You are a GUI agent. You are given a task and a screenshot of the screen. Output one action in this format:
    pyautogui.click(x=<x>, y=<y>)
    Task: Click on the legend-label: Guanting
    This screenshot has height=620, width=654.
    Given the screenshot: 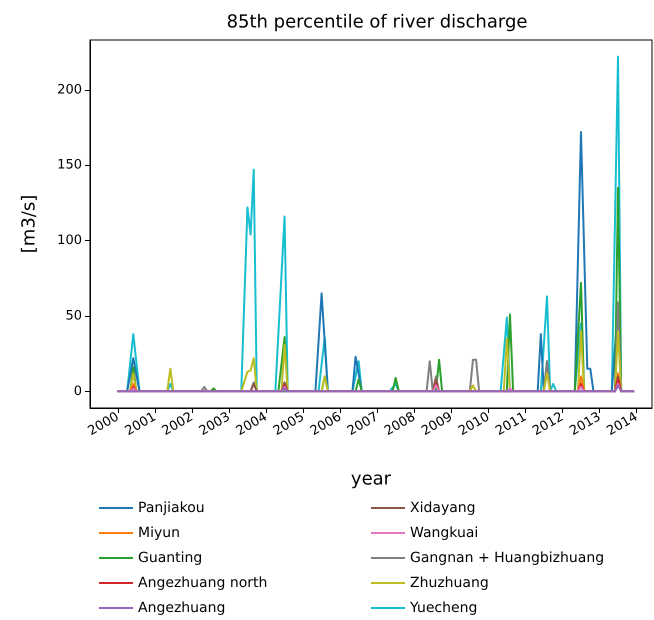 What is the action you would take?
    pyautogui.click(x=170, y=558)
    